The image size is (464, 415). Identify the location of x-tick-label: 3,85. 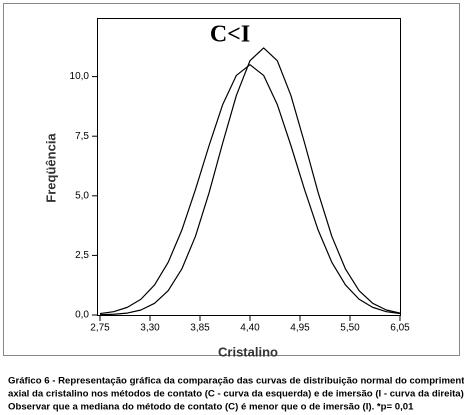
(200, 328).